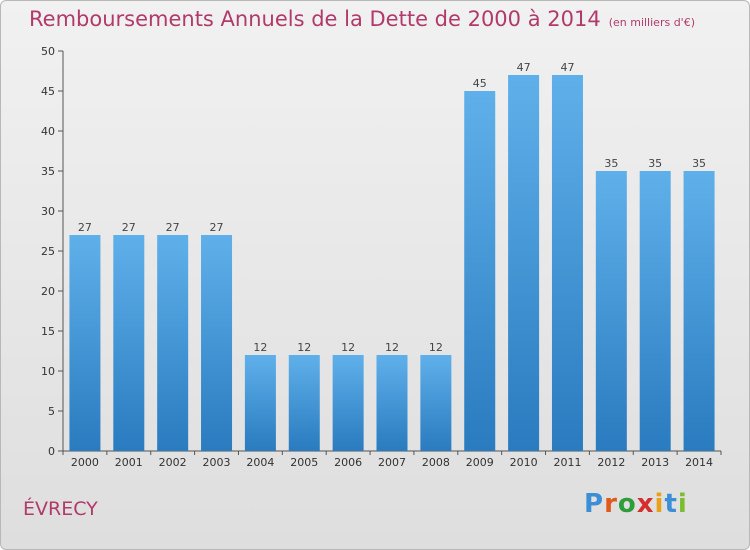 This screenshot has height=550, width=750. What do you see at coordinates (655, 311) in the screenshot?
I see `bar-2013` at bounding box center [655, 311].